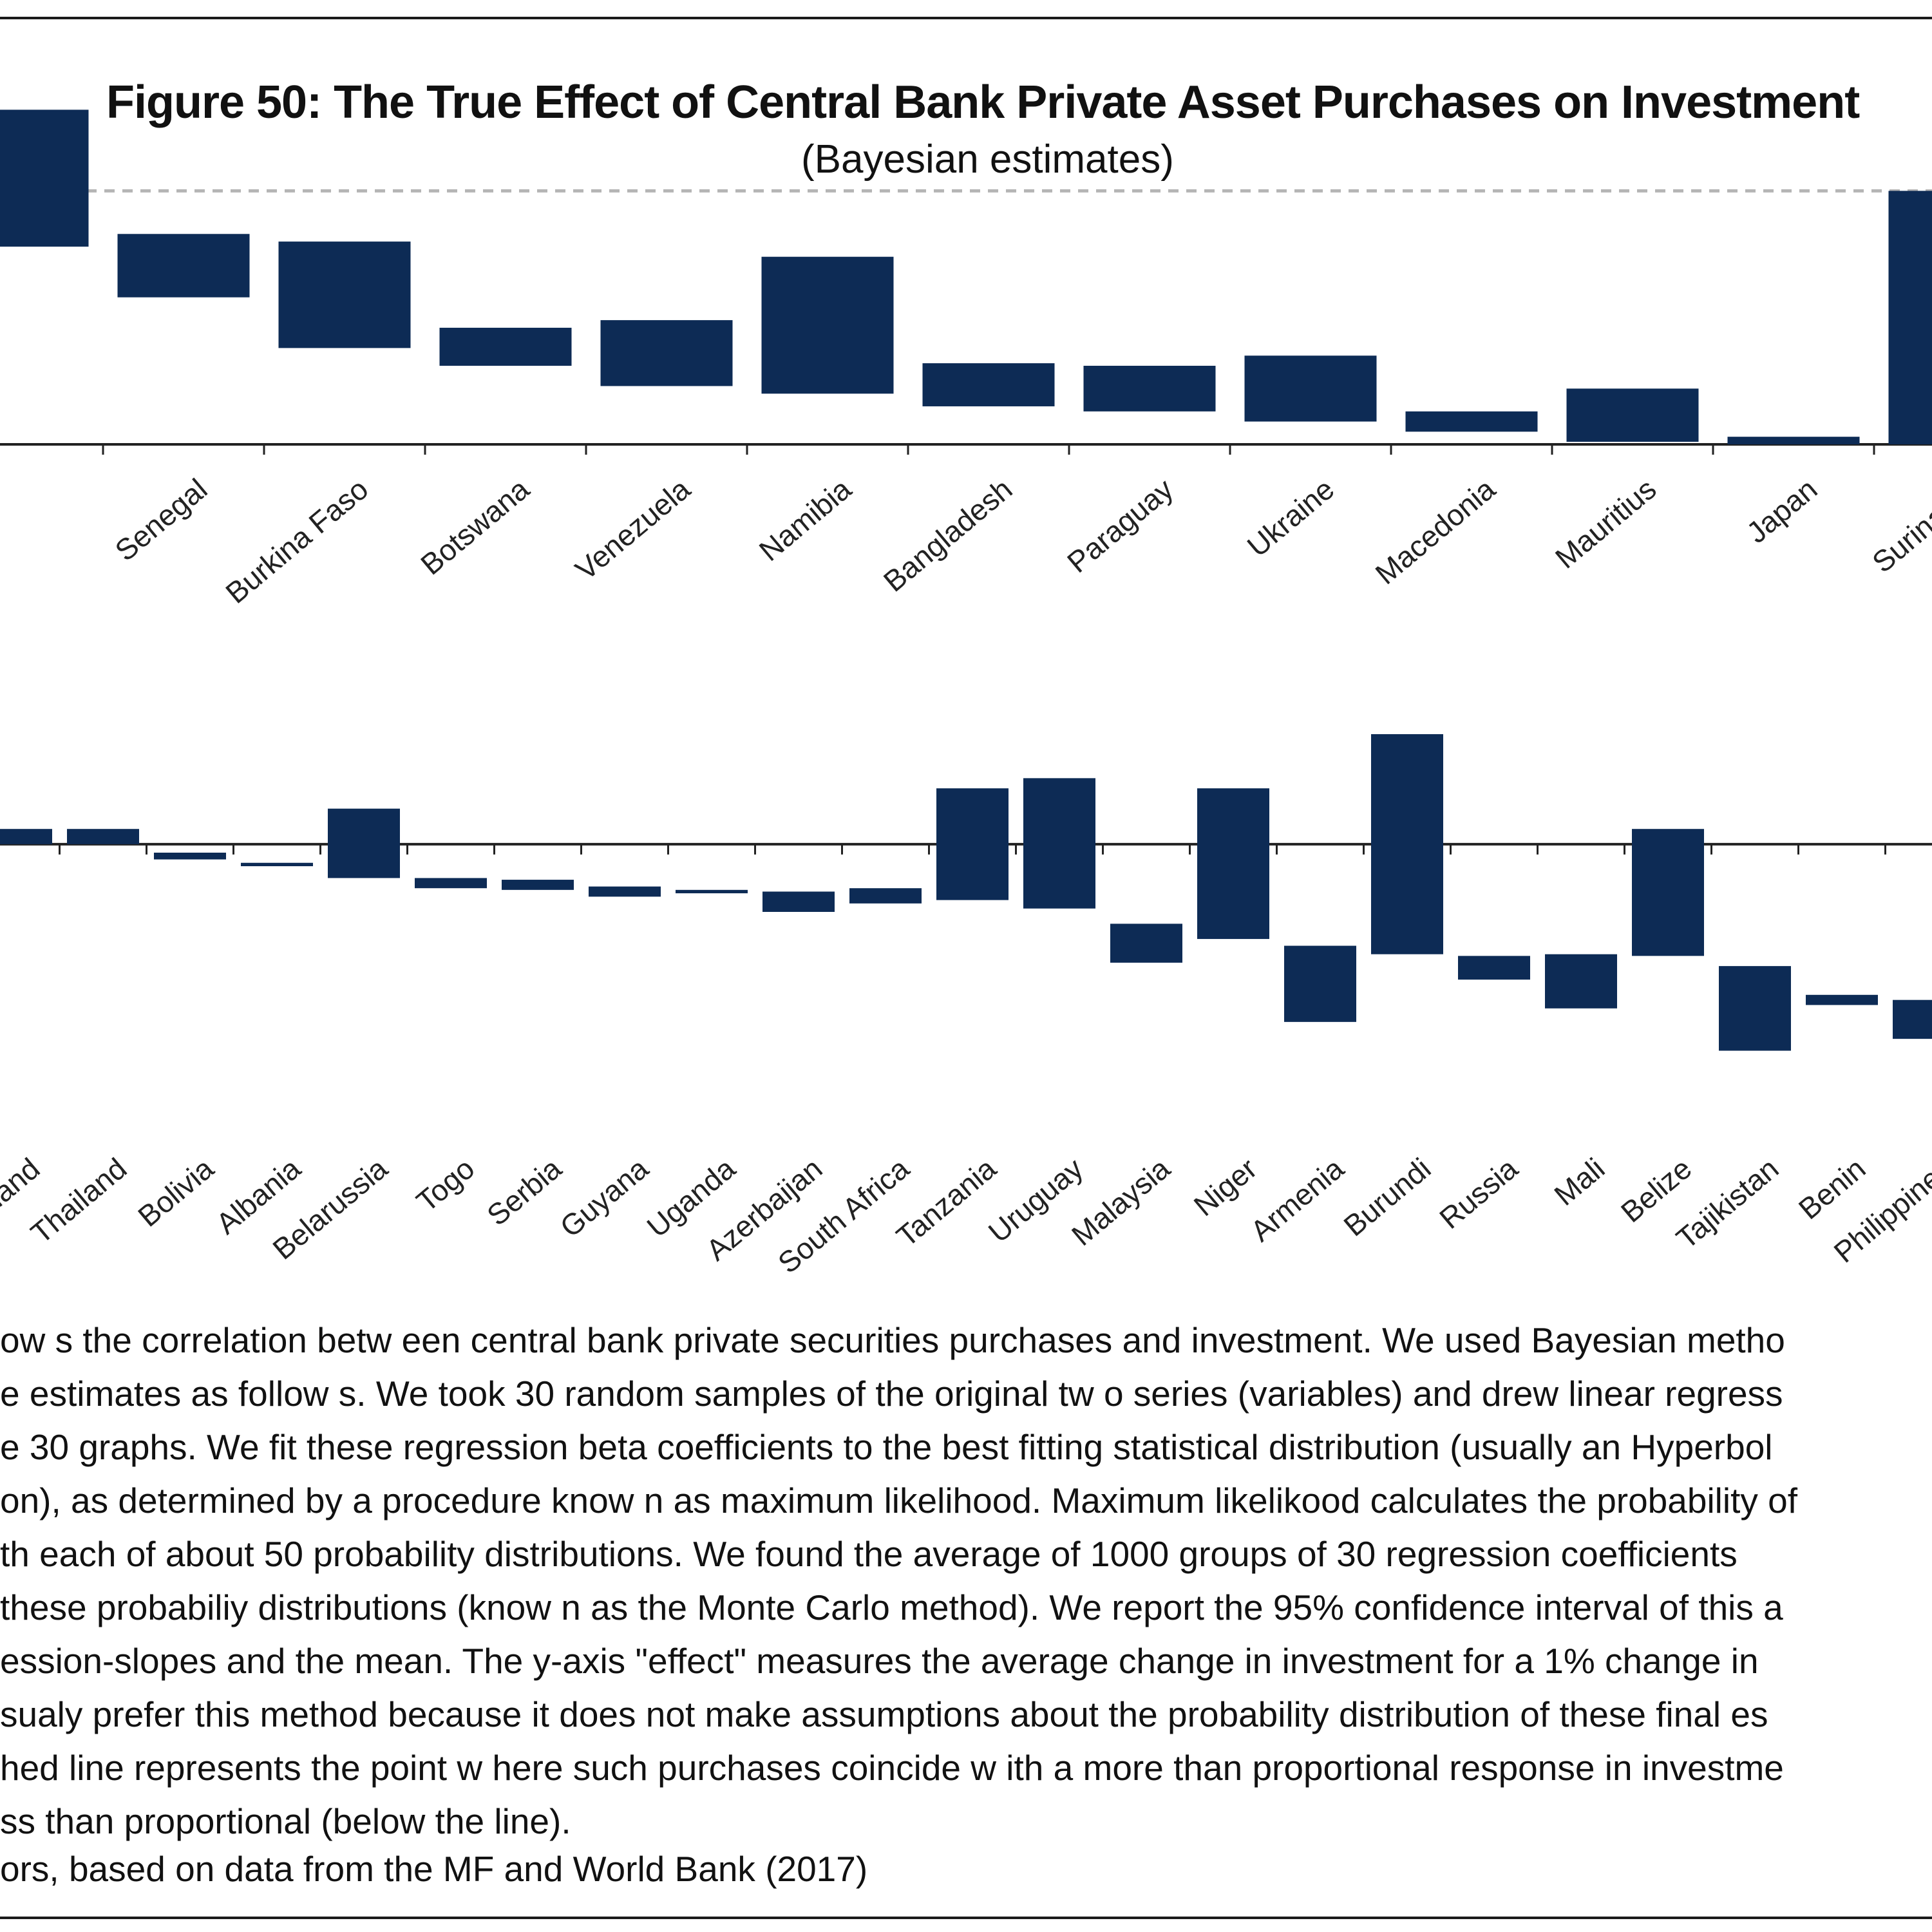 The width and height of the screenshot is (1932, 1932). I want to click on bottom-tick-label: Armenia, so click(1297, 1199).